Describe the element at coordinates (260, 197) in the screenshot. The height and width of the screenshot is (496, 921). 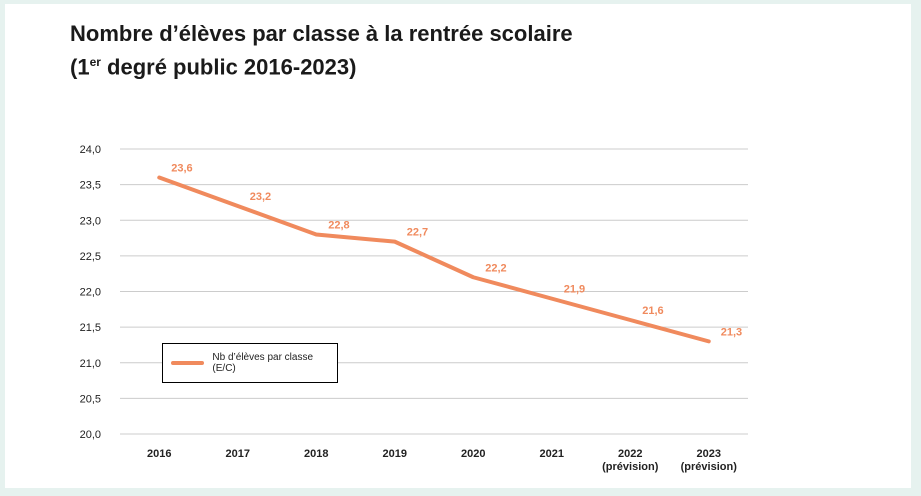
I see `data-label: 23,2` at that location.